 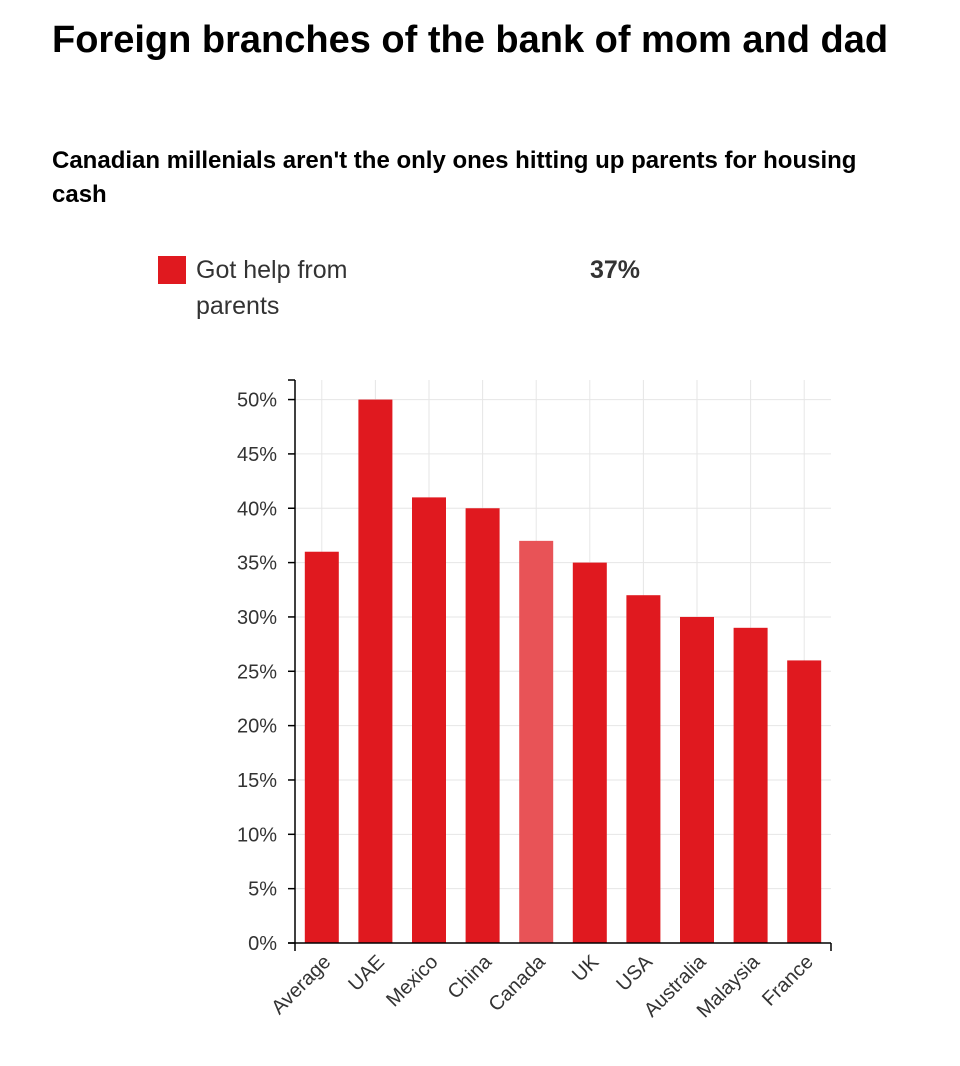 I want to click on legend-value: 37%, so click(x=615, y=270).